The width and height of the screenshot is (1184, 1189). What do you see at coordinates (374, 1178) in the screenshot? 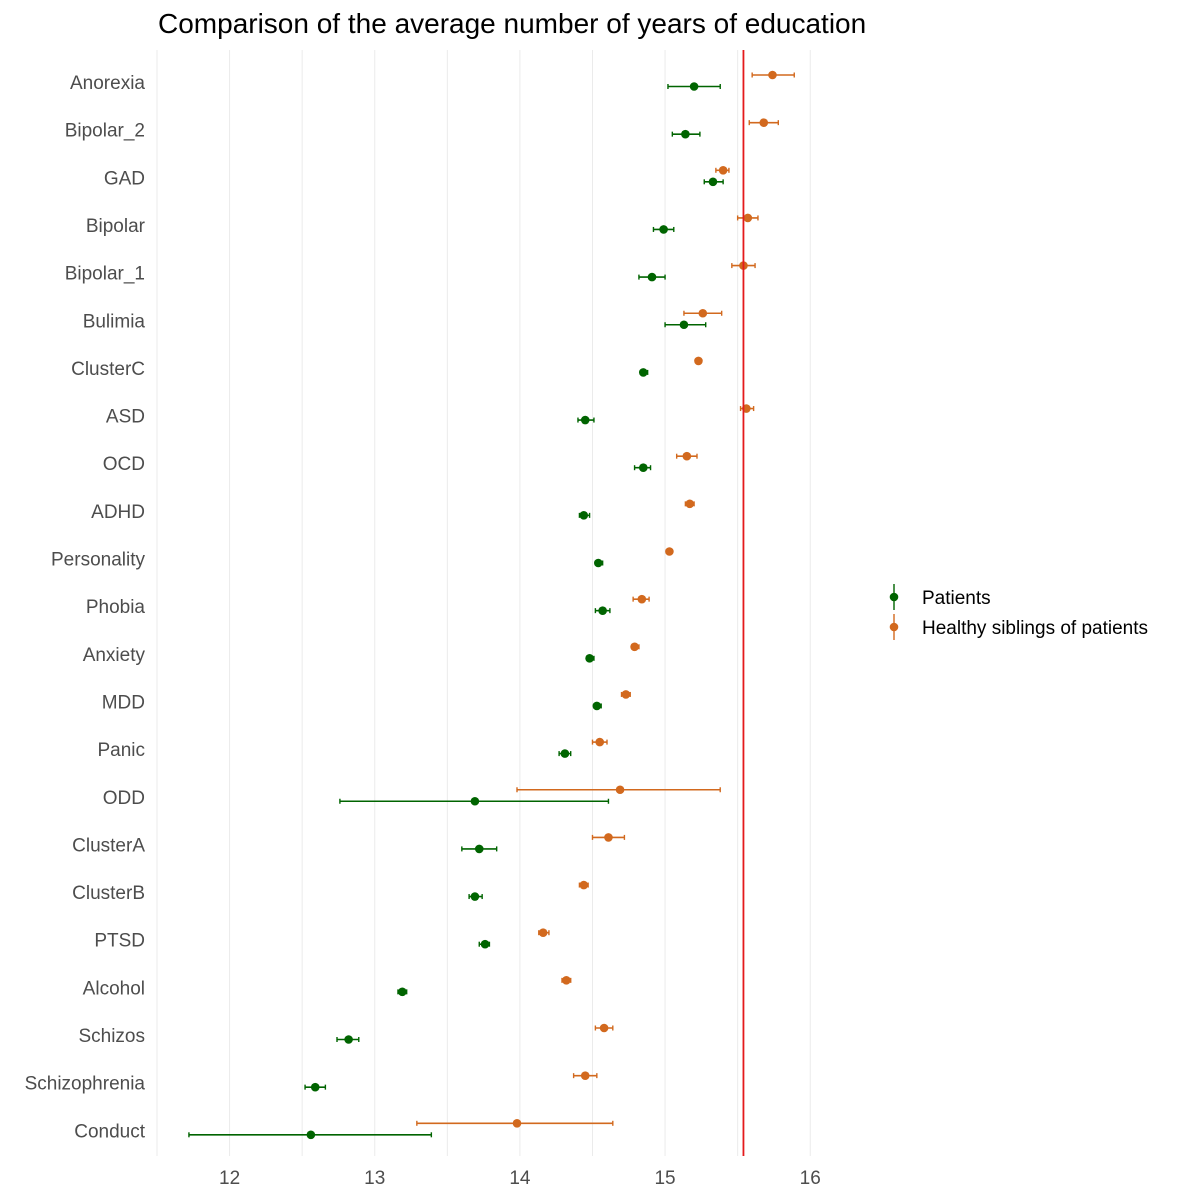
I see `x-tick-label: 13` at bounding box center [374, 1178].